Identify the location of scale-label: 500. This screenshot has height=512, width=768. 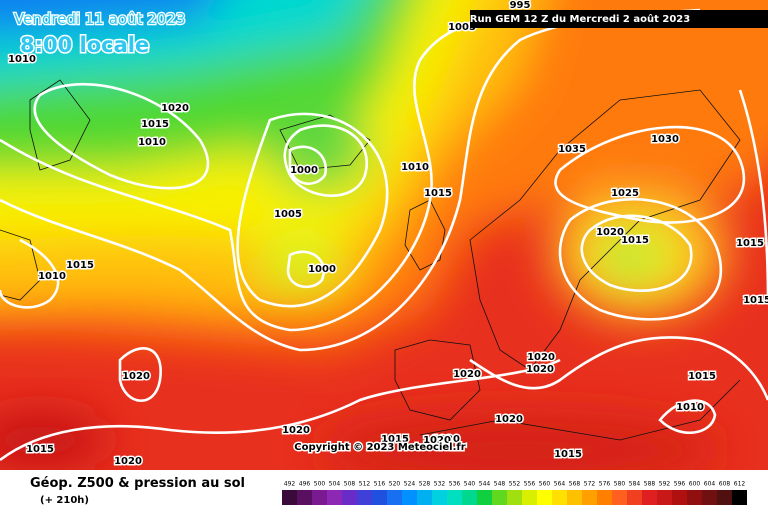
(320, 484).